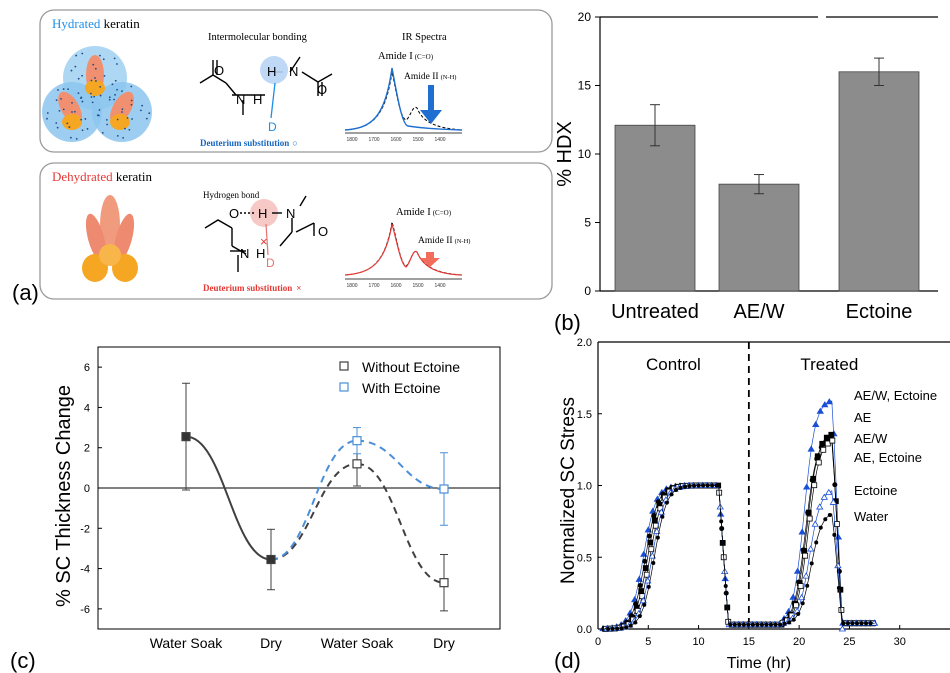 Image resolution: width=950 pixels, height=673 pixels. What do you see at coordinates (296, 81) in the screenshot?
I see `hydrated-box` at bounding box center [296, 81].